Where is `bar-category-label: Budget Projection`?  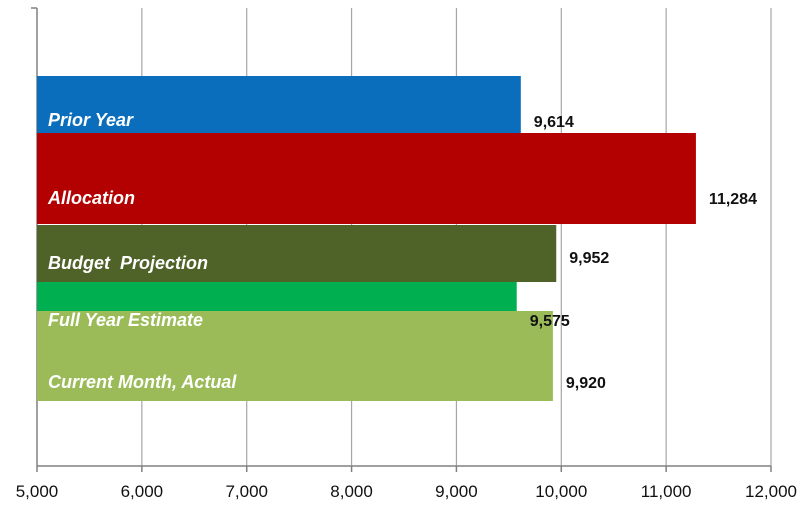 bar-category-label: Budget Projection is located at coordinates (128, 263).